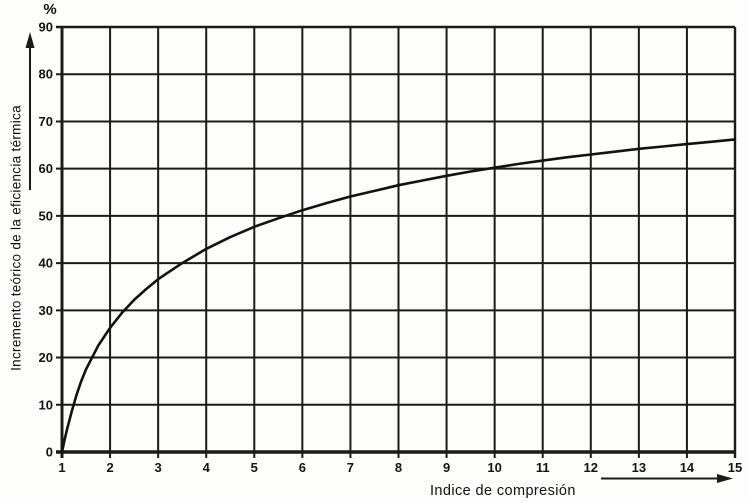 This screenshot has width=750, height=503. I want to click on x-tick-label: 14, so click(687, 467).